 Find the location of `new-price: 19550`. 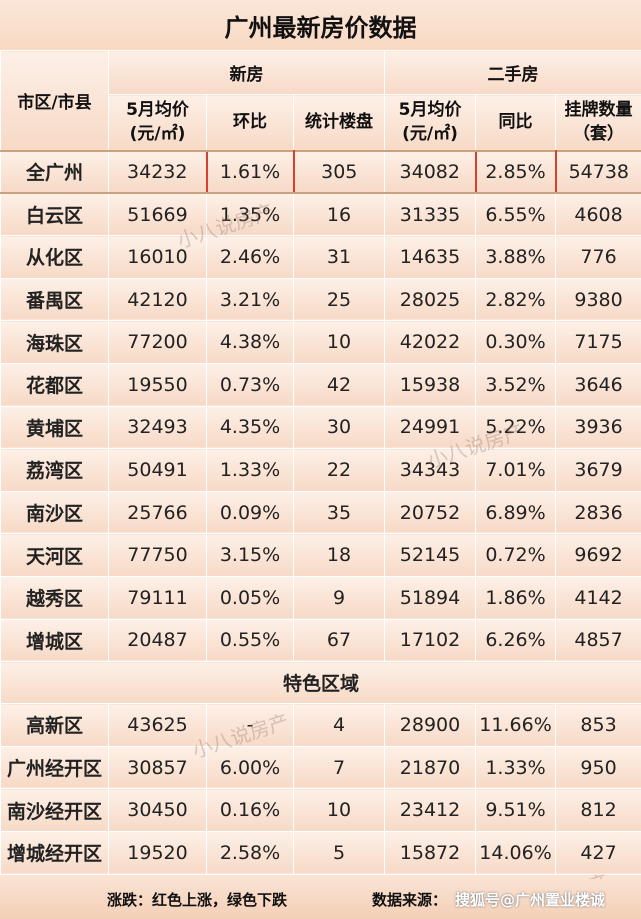

new-price: 19550 is located at coordinates (157, 384).